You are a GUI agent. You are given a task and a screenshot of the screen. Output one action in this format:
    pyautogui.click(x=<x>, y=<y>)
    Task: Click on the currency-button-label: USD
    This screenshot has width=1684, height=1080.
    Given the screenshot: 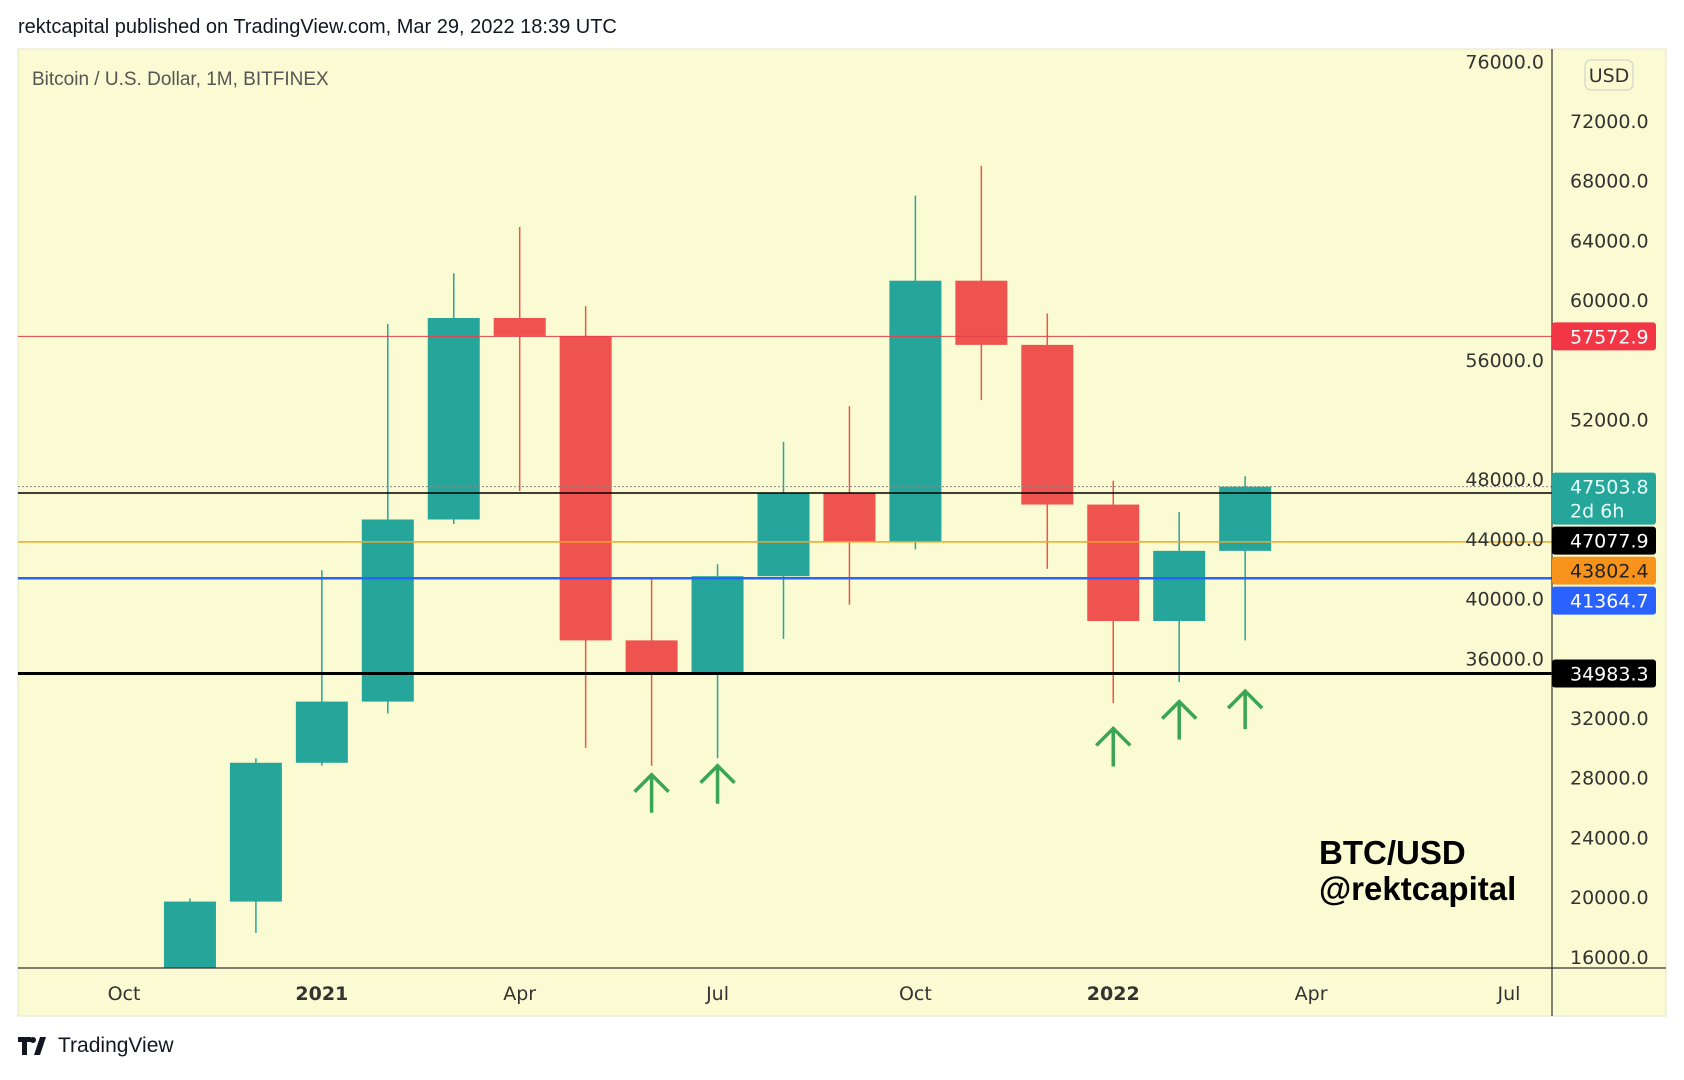 What is the action you would take?
    pyautogui.click(x=1609, y=76)
    